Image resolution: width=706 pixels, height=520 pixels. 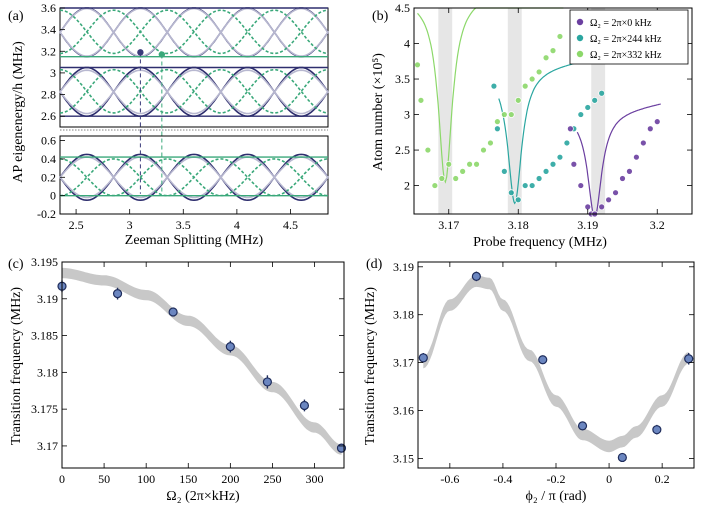 I want to click on panel-c-points, so click(x=202, y=366).